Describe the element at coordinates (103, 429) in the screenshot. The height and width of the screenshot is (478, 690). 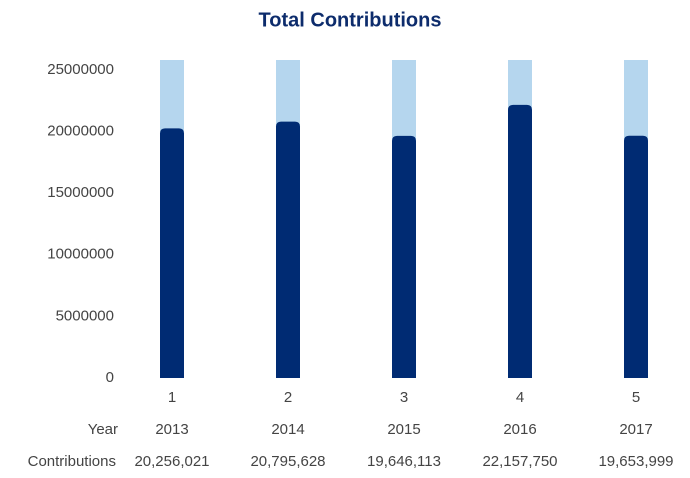
I see `row-label: Year` at that location.